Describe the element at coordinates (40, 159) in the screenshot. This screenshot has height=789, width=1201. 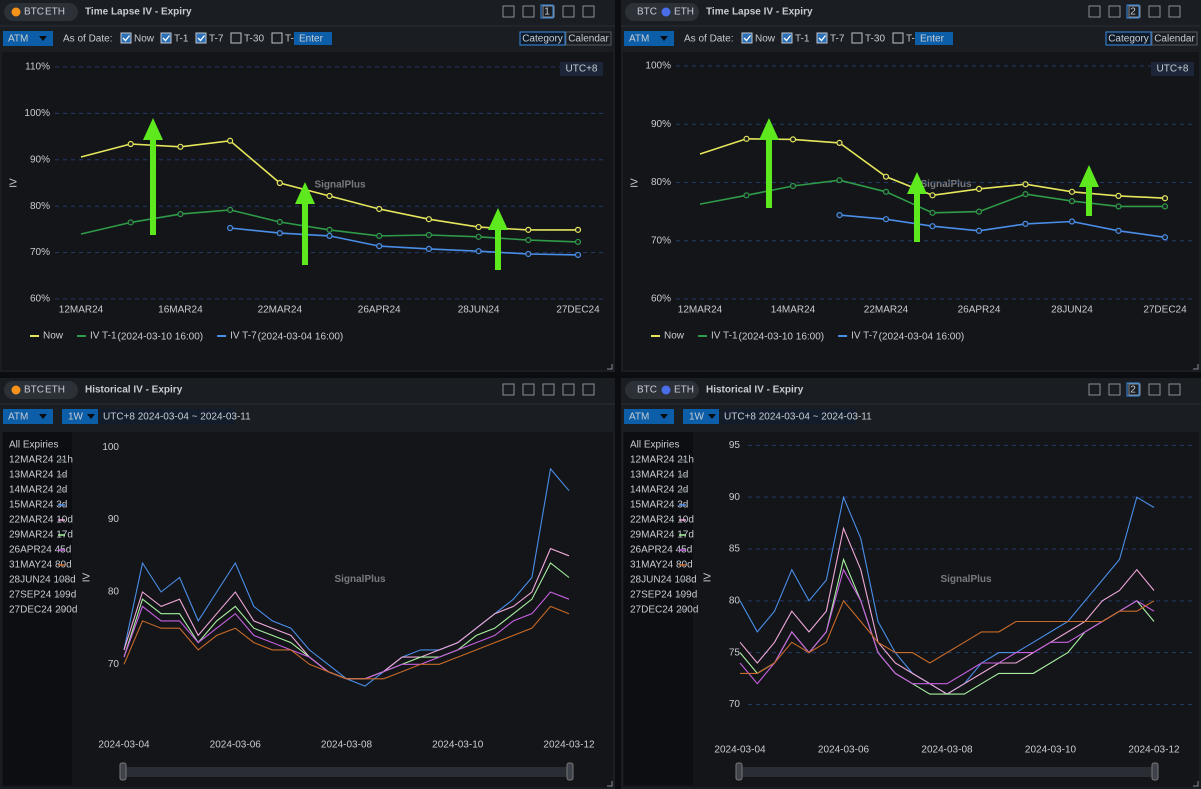
I see `y-tick-label: 90%` at that location.